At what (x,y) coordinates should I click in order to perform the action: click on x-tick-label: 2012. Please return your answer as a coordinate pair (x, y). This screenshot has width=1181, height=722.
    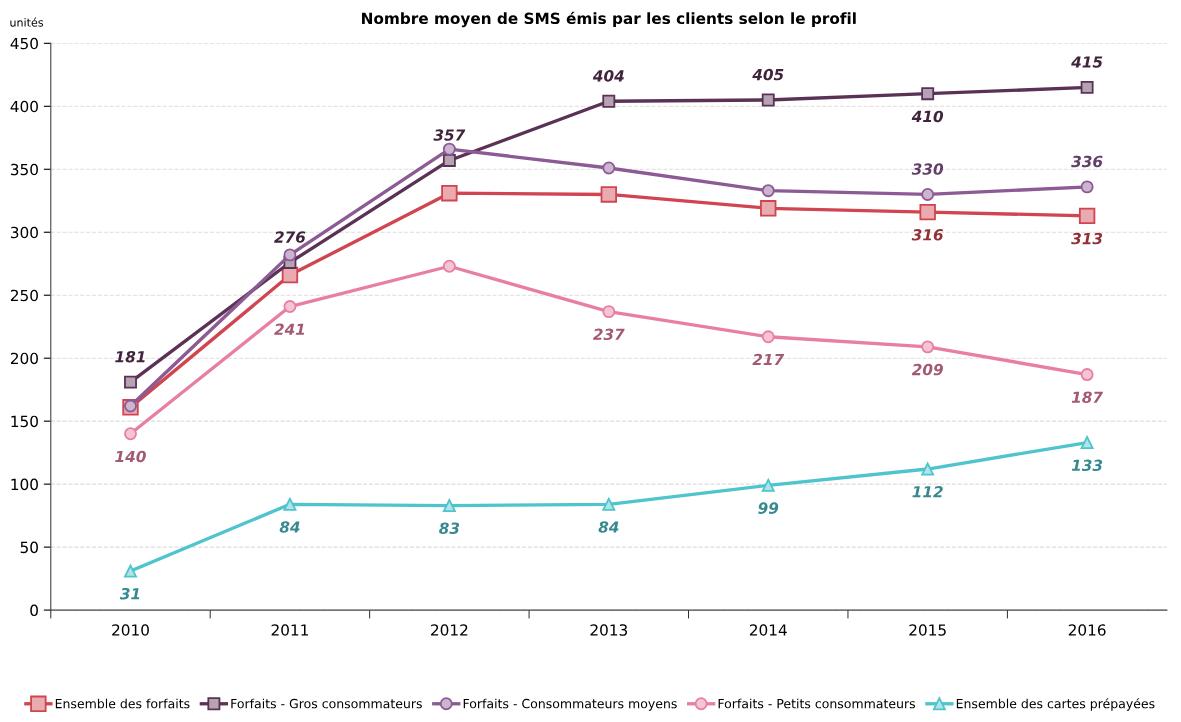
    Looking at the image, I should click on (449, 630).